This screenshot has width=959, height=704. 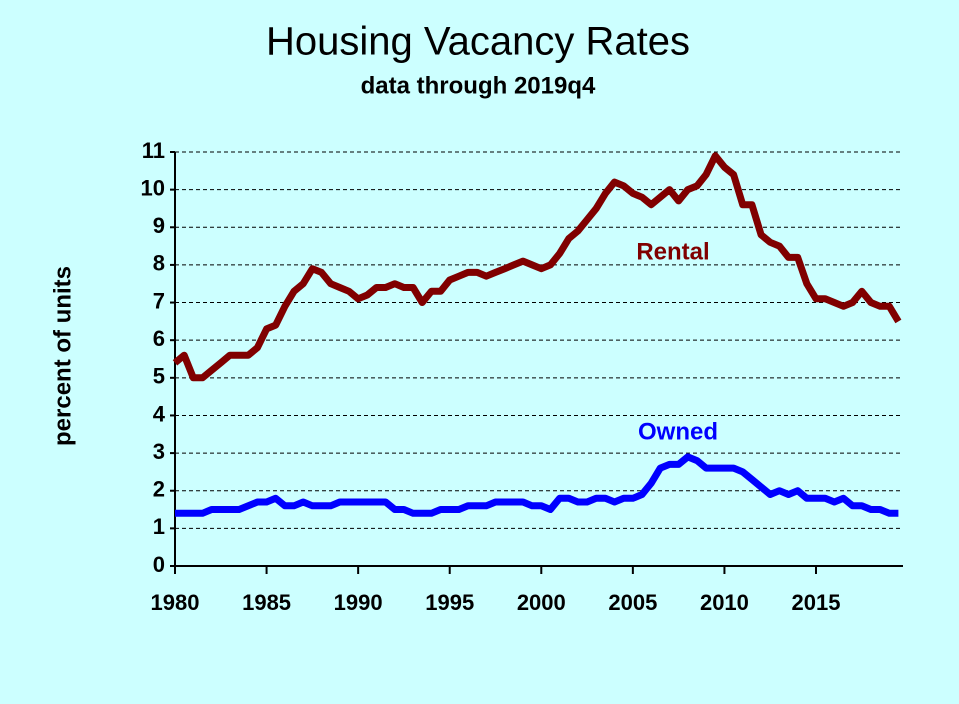 What do you see at coordinates (537, 485) in the screenshot?
I see `series-line` at bounding box center [537, 485].